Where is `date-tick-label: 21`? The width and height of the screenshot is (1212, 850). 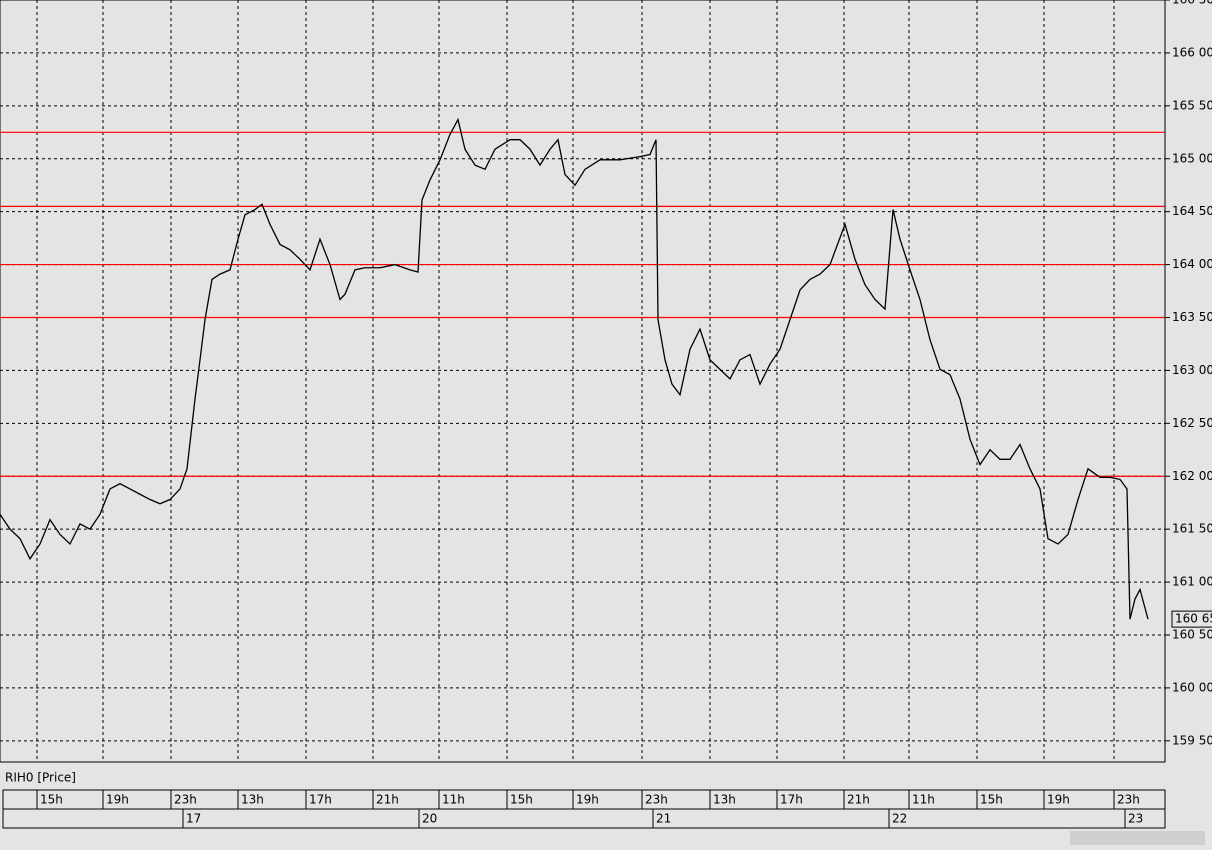
date-tick-label: 21 is located at coordinates (663, 819).